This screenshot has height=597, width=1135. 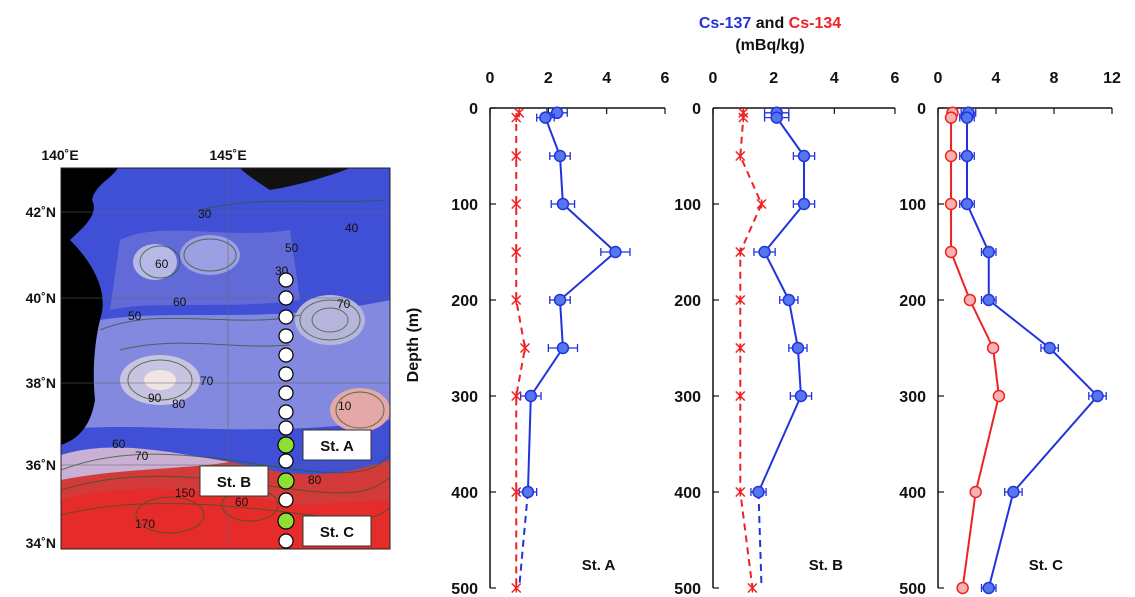 What do you see at coordinates (286, 410) in the screenshot?
I see `station-transect` at bounding box center [286, 410].